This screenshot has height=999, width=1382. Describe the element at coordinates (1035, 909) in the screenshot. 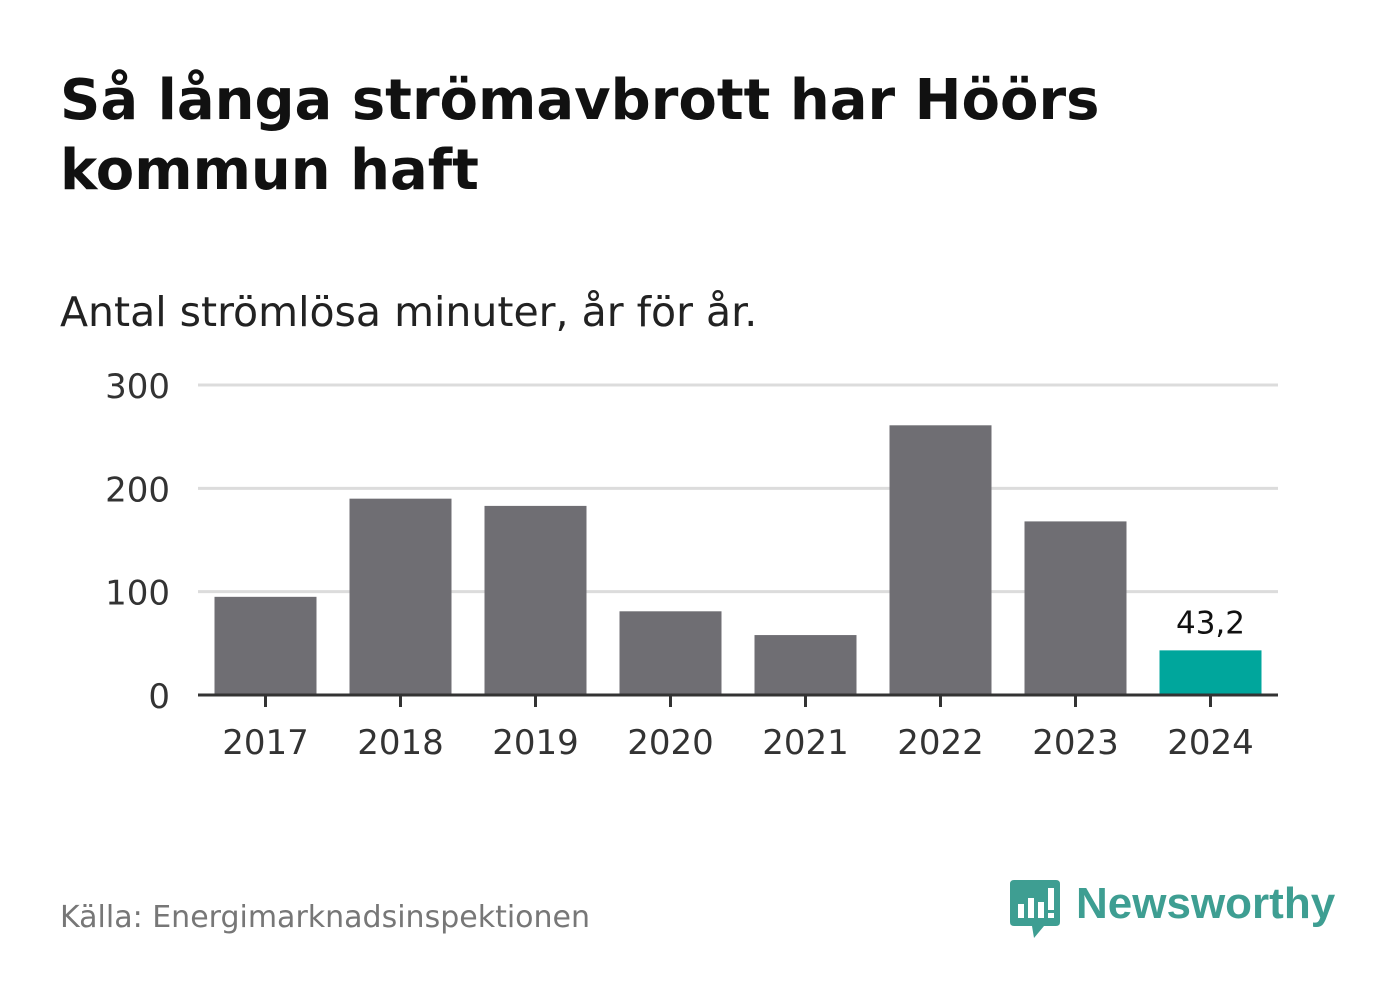

I see `bar-chart-speech-bubble-icon` at that location.